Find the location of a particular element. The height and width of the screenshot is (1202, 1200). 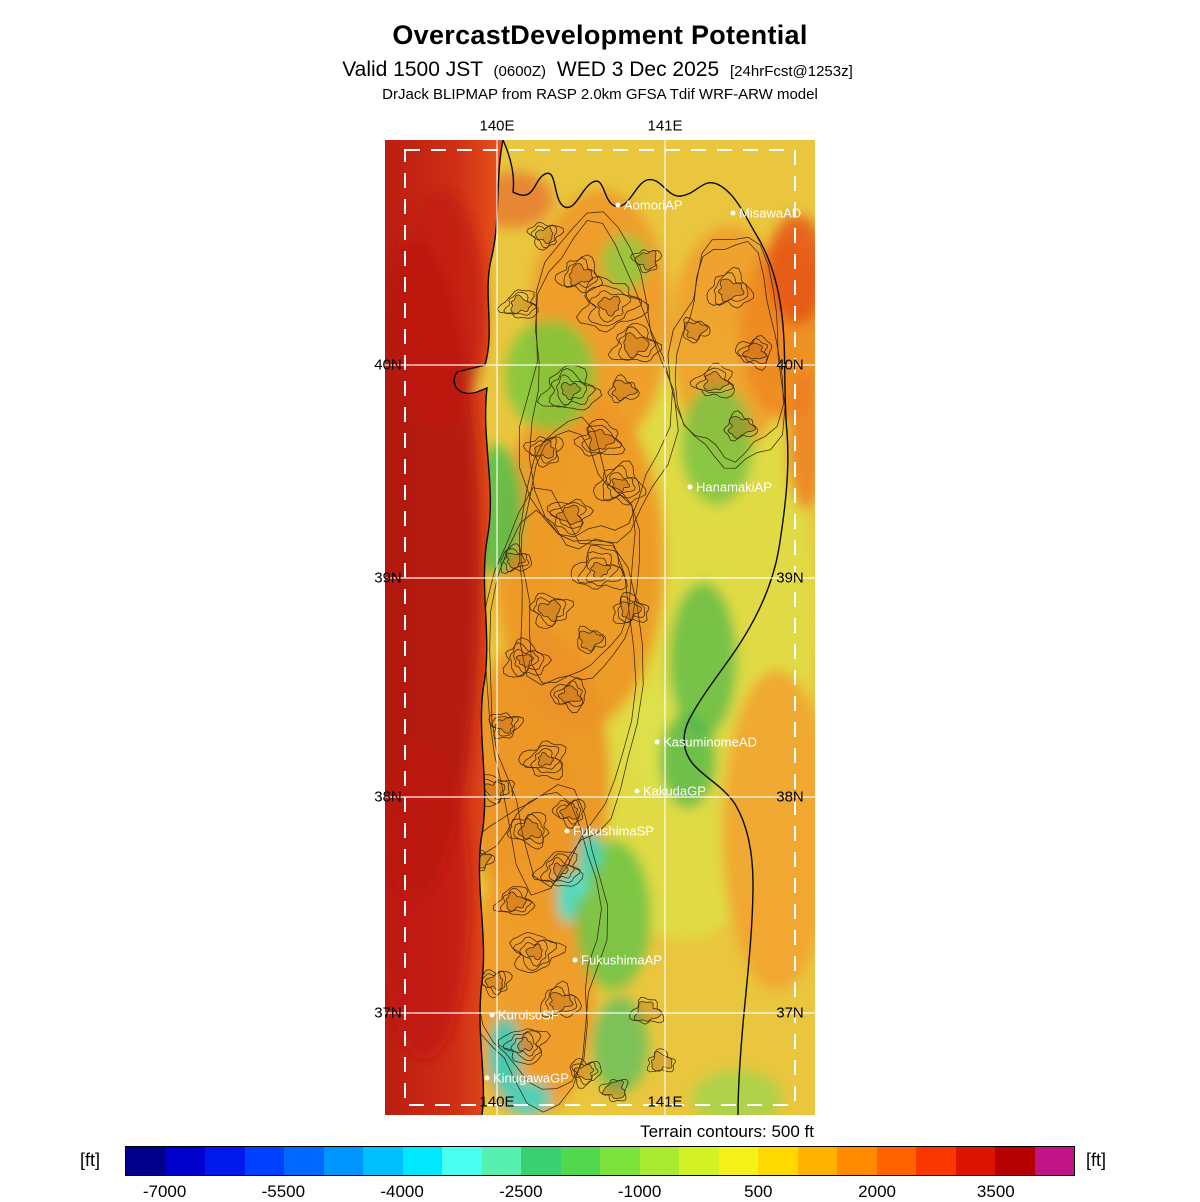

colorbar-tick-label: 500 is located at coordinates (758, 1191).